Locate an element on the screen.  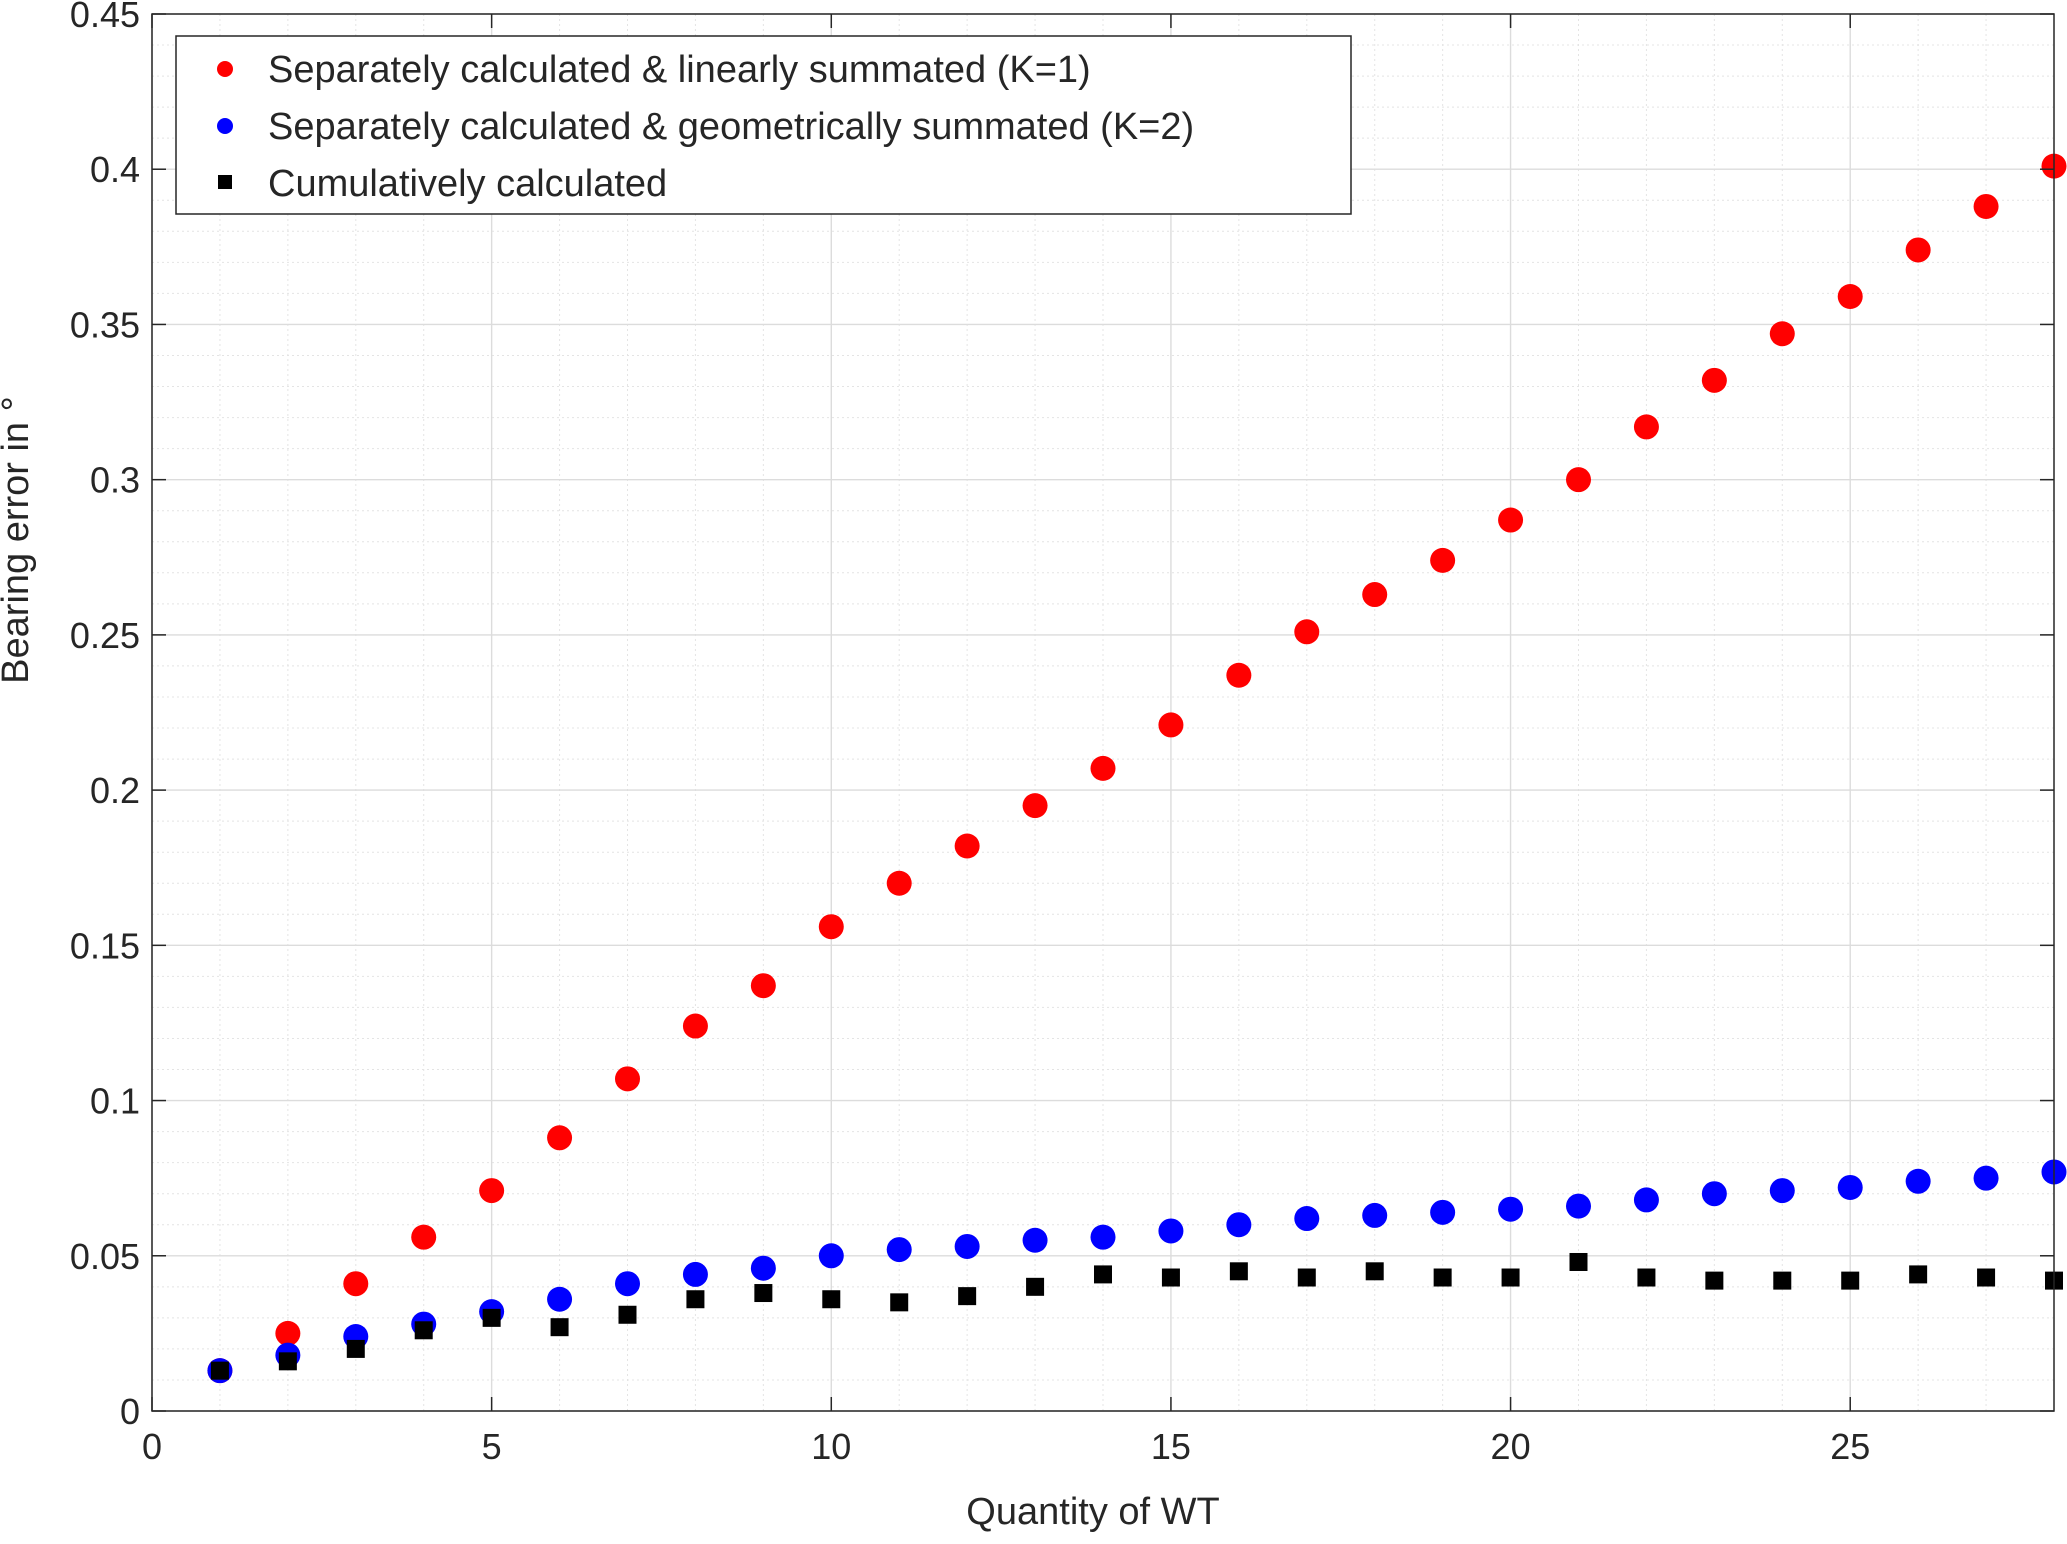
y-tick-label: 0.2 is located at coordinates (115, 790).